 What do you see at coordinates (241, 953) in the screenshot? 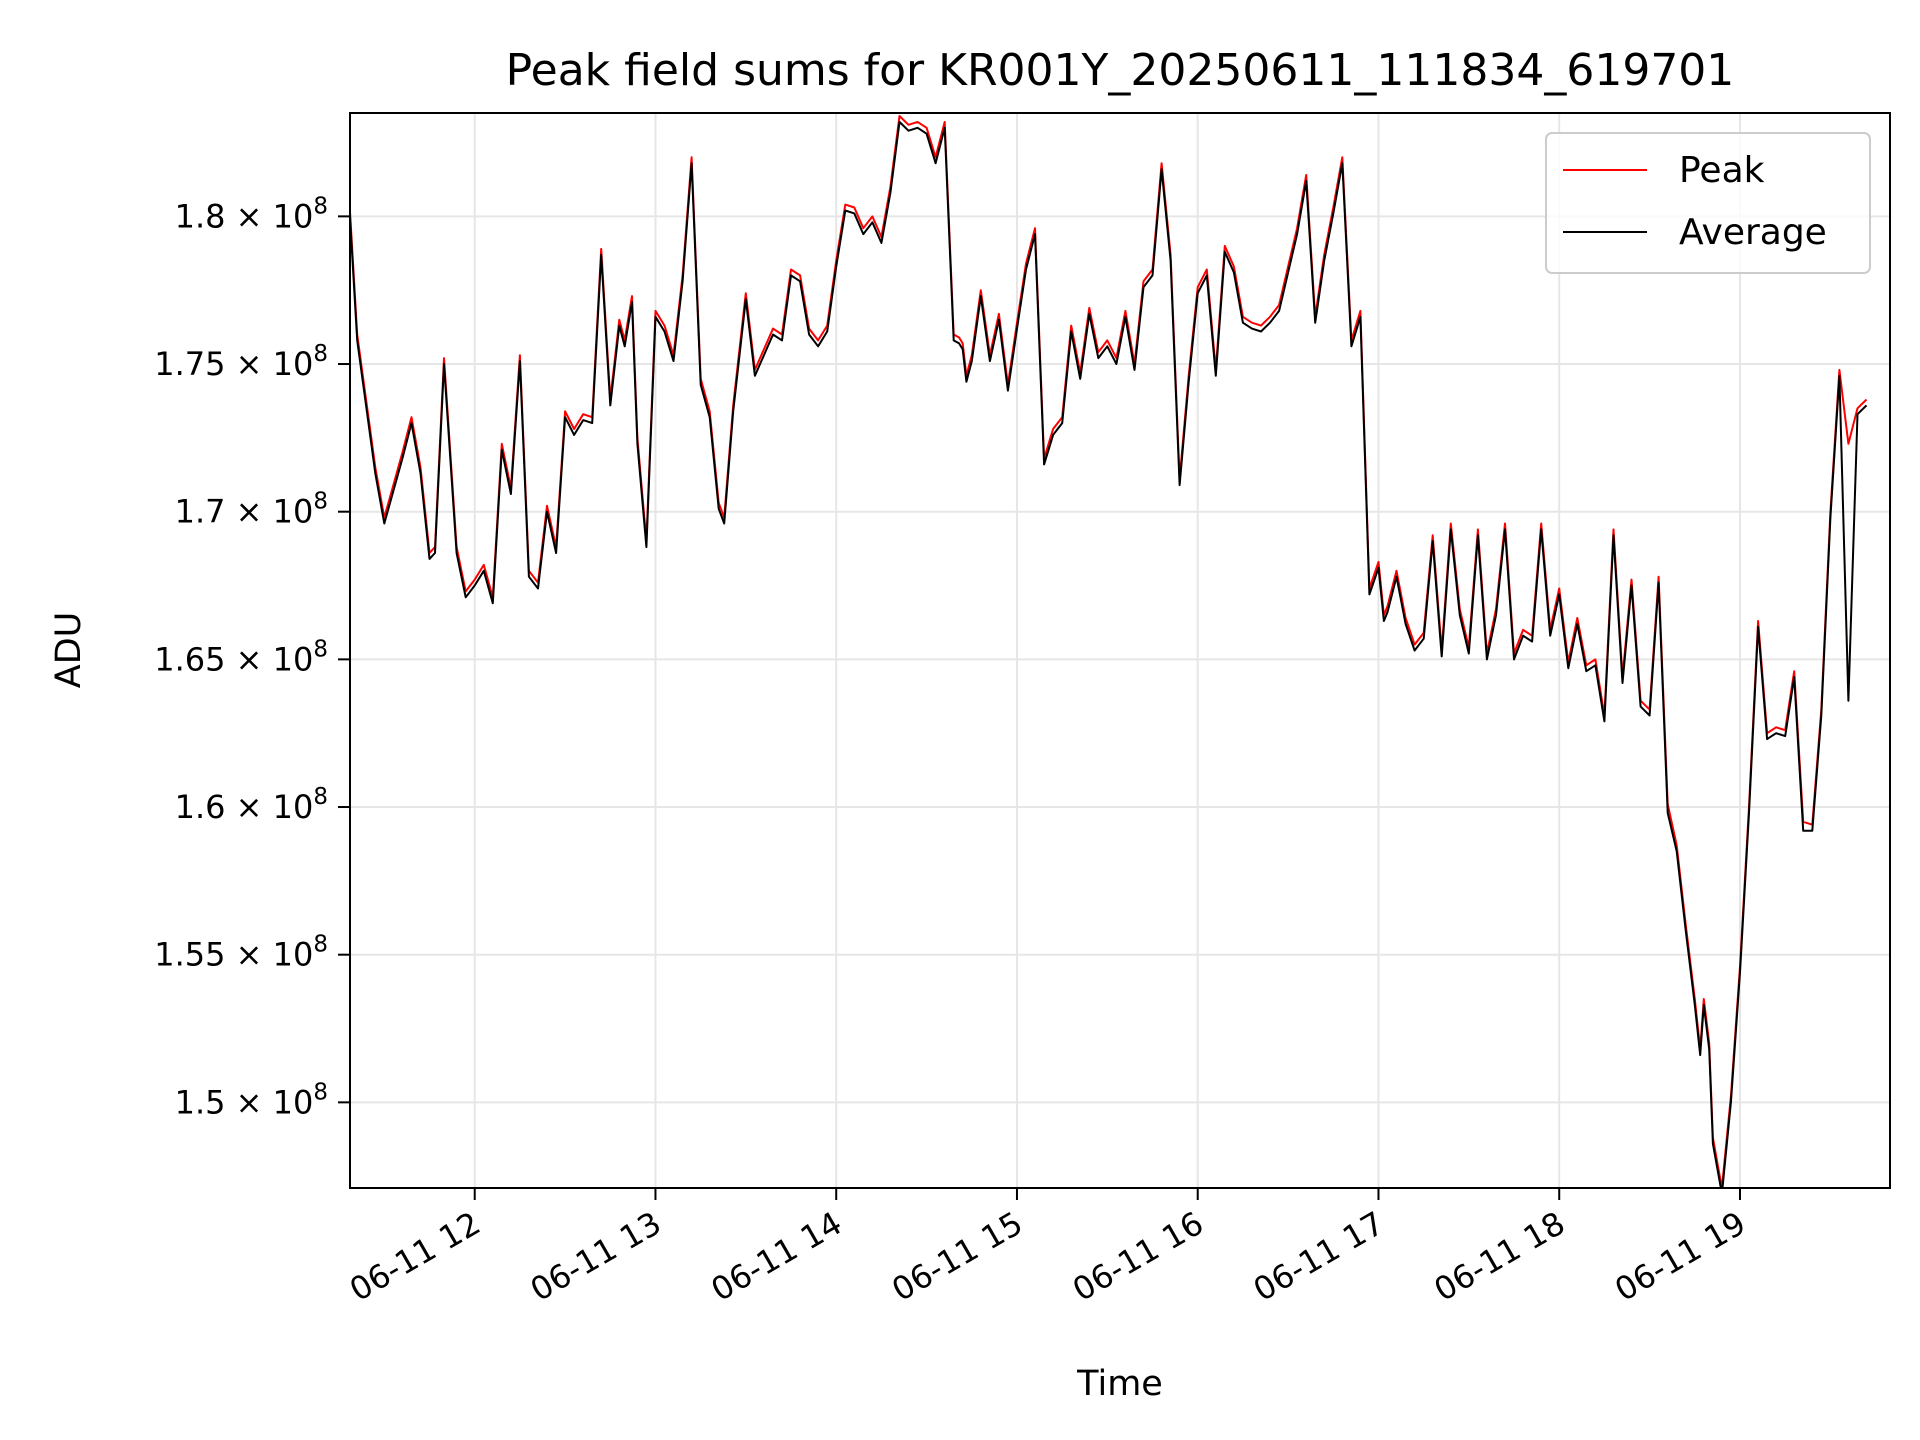
I see `y-tick-label: 1.55 × 108` at bounding box center [241, 953].